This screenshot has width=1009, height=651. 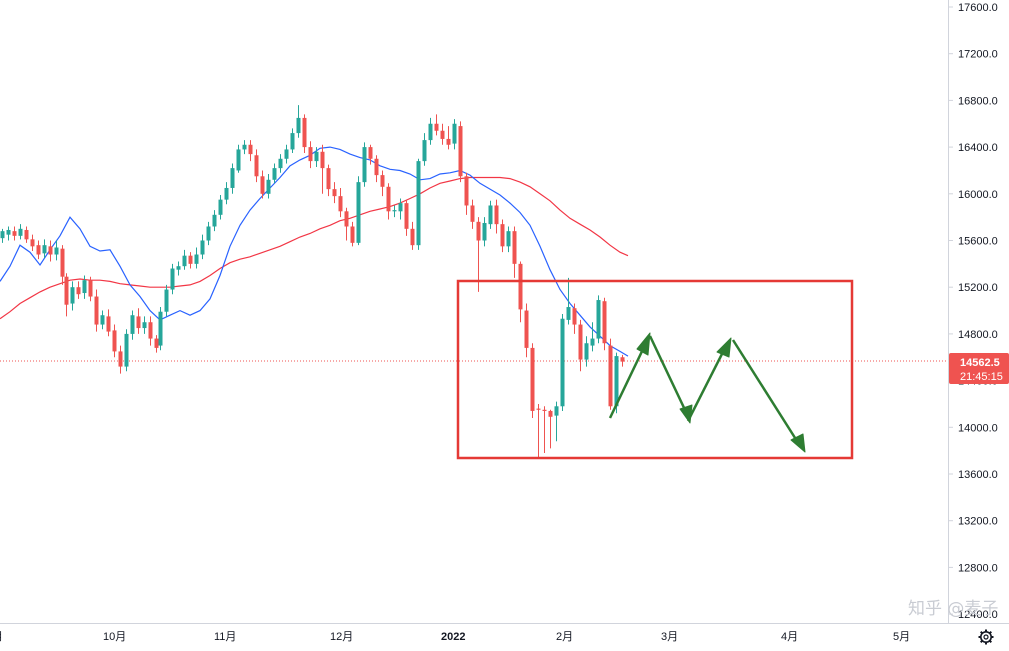 What do you see at coordinates (978, 288) in the screenshot?
I see `y-tick-label: 15200.0` at bounding box center [978, 288].